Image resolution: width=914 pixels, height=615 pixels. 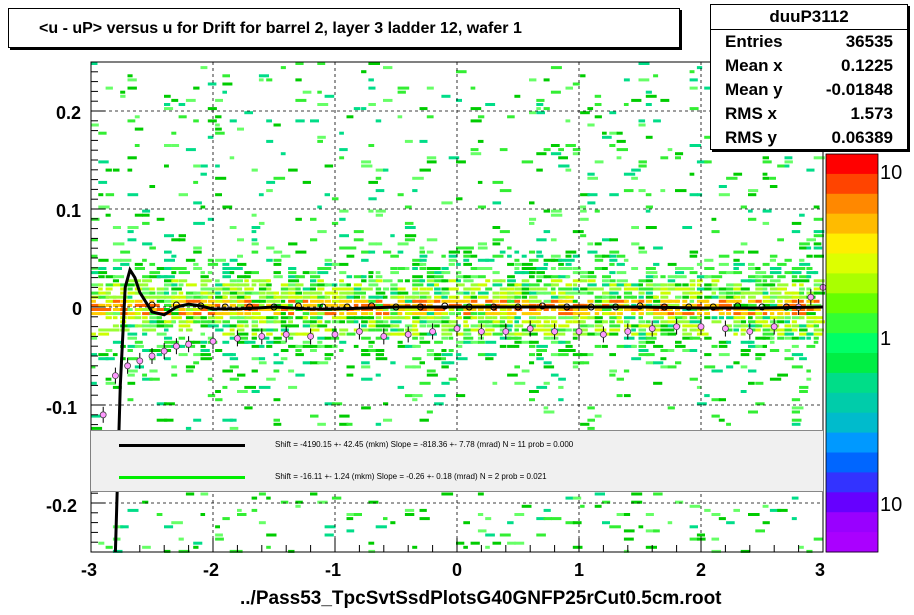 I want to click on profile-point-mean, so click(x=359, y=331).